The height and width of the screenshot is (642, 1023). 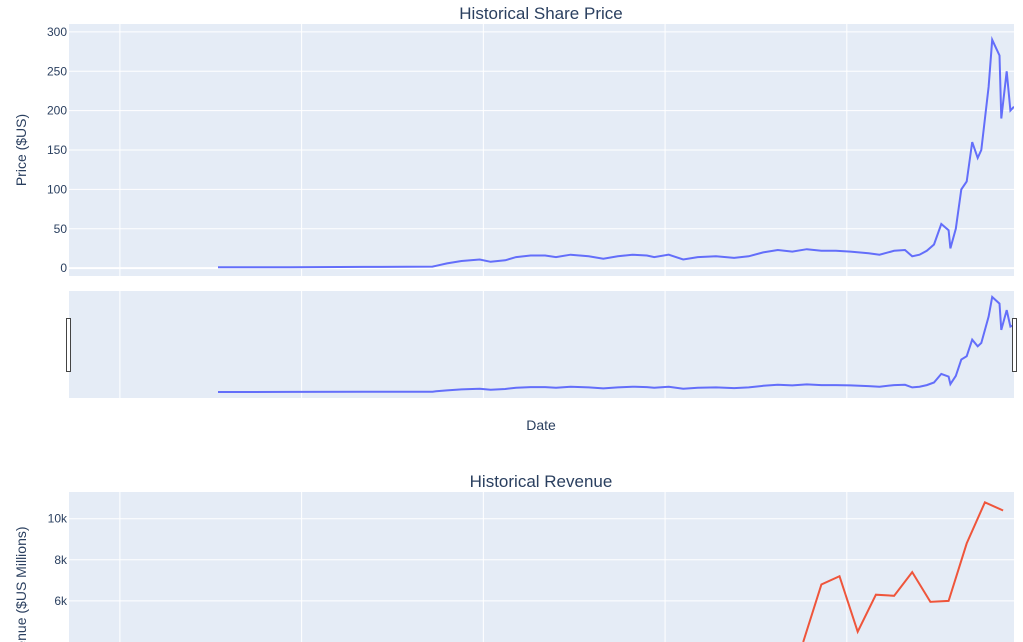 I want to click on share-price-y-tick-label: 50, so click(x=61, y=229).